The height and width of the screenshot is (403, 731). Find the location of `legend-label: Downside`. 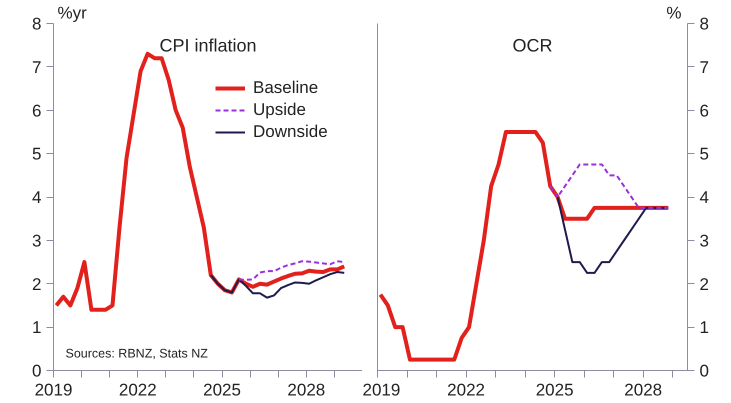

legend-label: Downside is located at coordinates (290, 132).